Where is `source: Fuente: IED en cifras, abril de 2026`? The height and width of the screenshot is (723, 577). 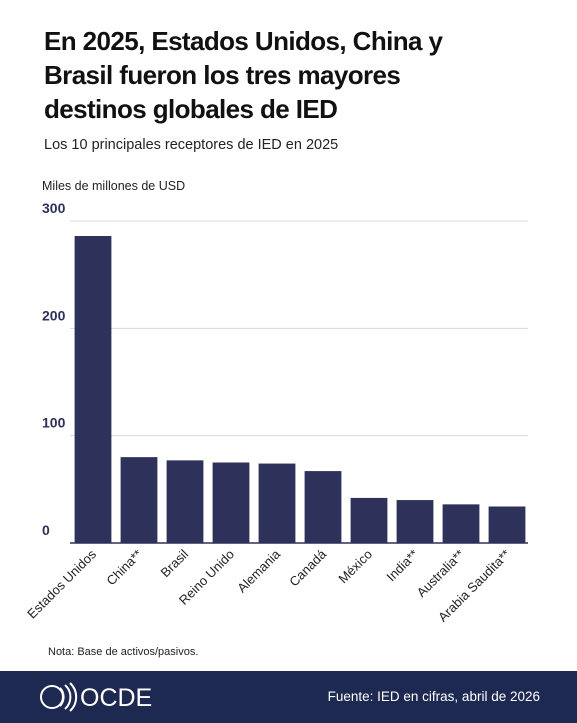 source: Fuente: IED en cifras, abril de 2026 is located at coordinates (434, 696).